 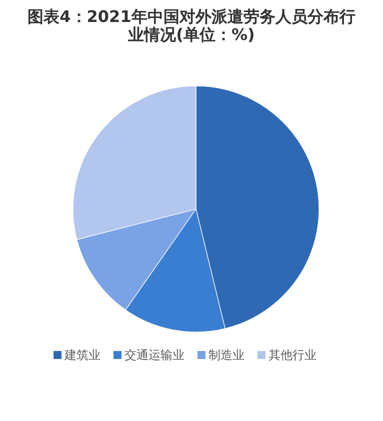 I want to click on legend-label: 制造业, so click(x=226, y=355).